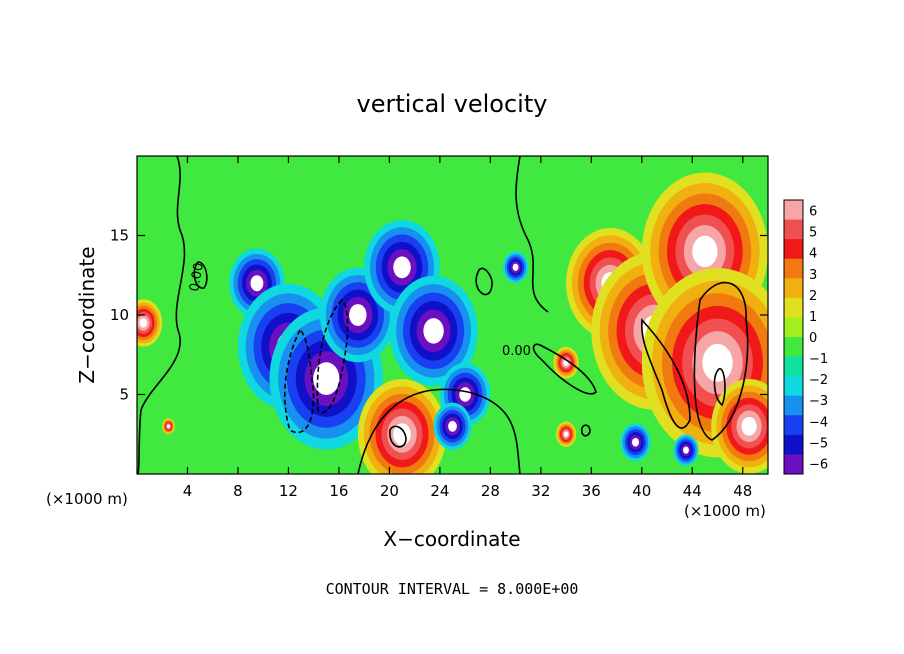  Describe the element at coordinates (742, 491) in the screenshot. I see `x-tick-label: 48` at that location.